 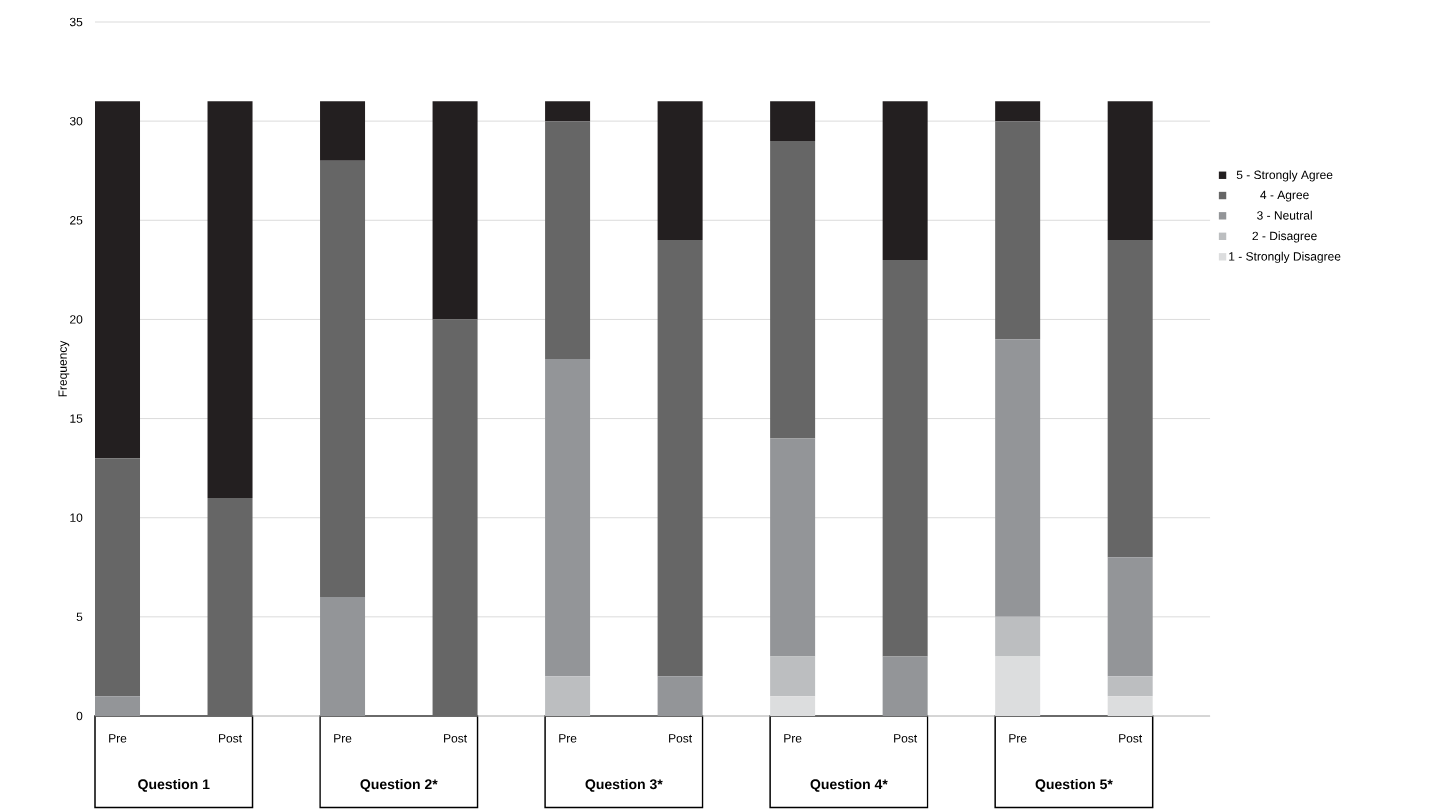 What do you see at coordinates (64, 368) in the screenshot?
I see `y-axis-title: Frequency` at bounding box center [64, 368].